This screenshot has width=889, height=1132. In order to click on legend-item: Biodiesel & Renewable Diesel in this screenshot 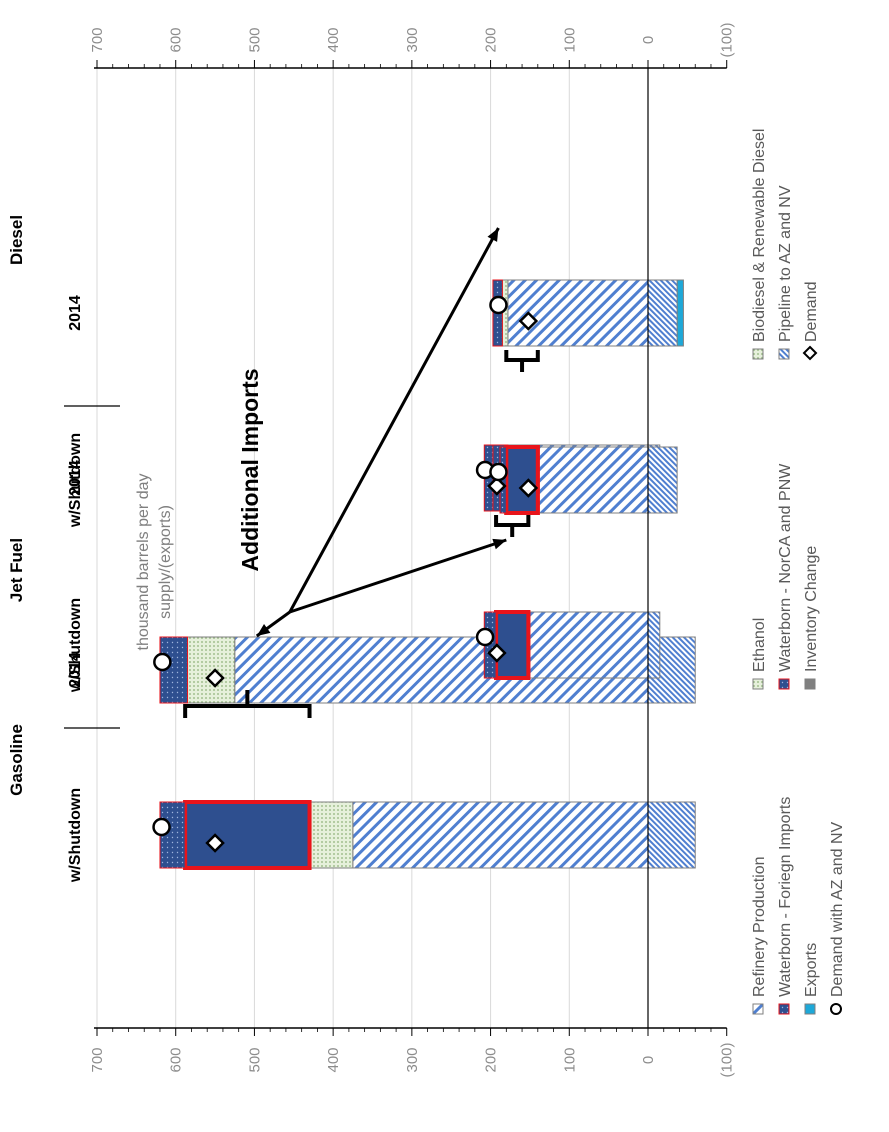, I will do `click(759, 244)`.